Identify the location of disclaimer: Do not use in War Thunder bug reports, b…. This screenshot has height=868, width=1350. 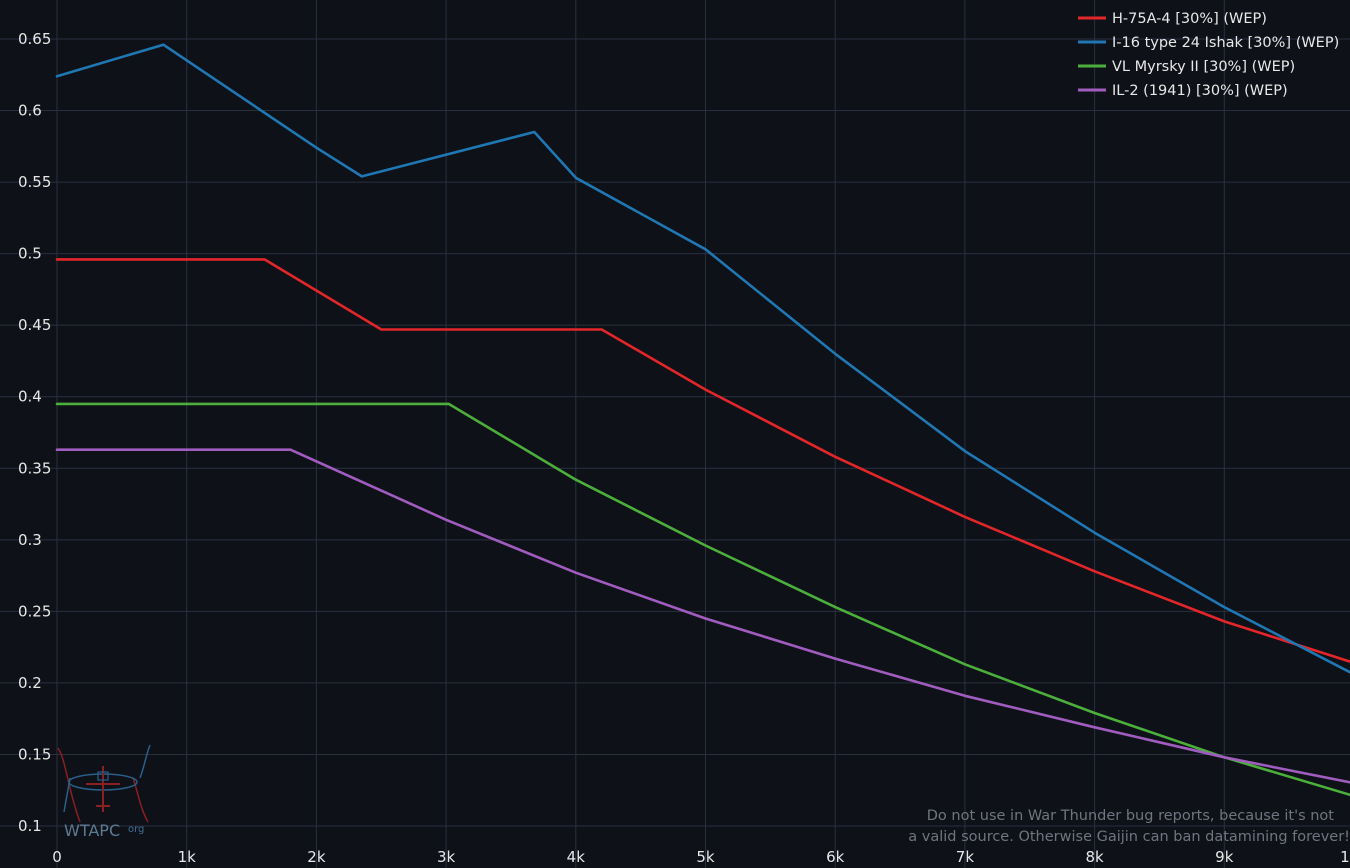
(1129, 826).